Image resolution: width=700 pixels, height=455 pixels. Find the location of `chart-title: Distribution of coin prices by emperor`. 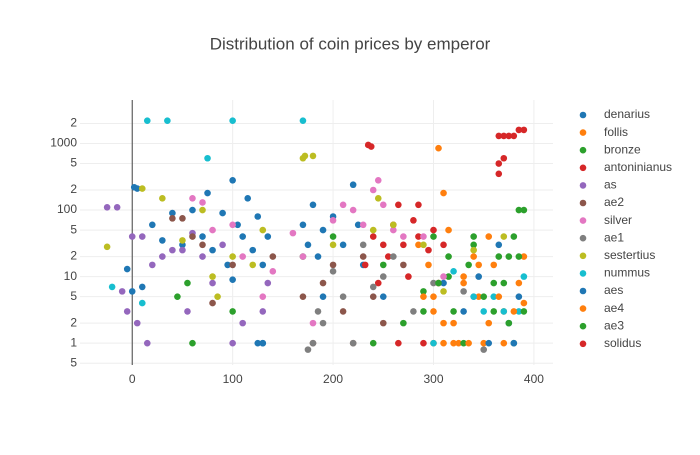

chart-title: Distribution of coin prices by emperor is located at coordinates (350, 43).